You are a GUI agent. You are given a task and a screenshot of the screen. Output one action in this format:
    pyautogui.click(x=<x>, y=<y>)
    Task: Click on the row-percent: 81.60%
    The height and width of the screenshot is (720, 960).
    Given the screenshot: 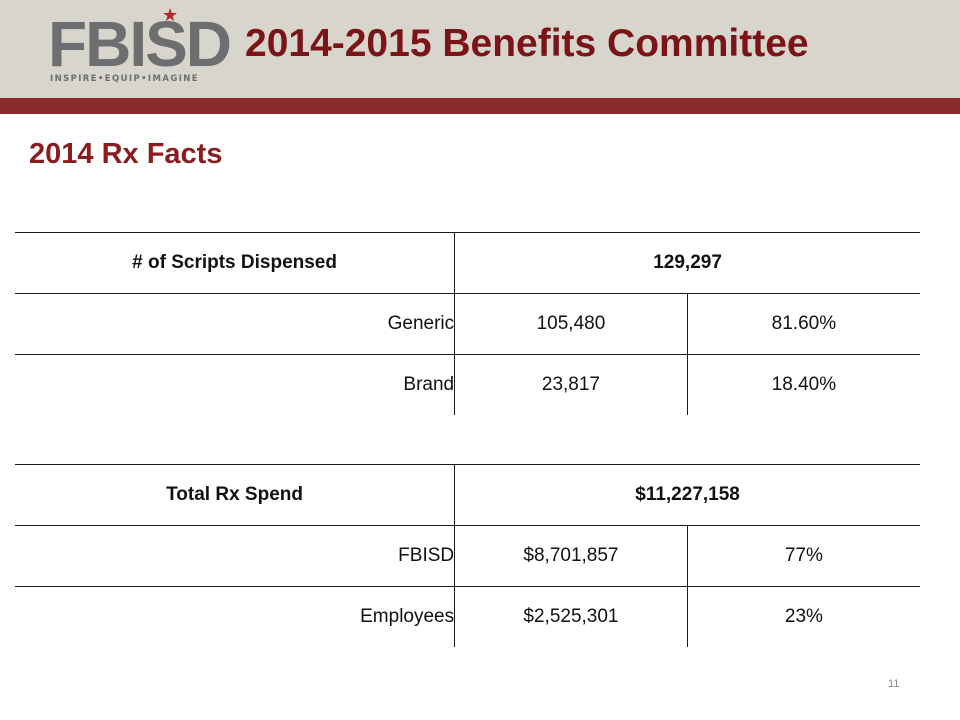 What is the action you would take?
    pyautogui.click(x=803, y=324)
    